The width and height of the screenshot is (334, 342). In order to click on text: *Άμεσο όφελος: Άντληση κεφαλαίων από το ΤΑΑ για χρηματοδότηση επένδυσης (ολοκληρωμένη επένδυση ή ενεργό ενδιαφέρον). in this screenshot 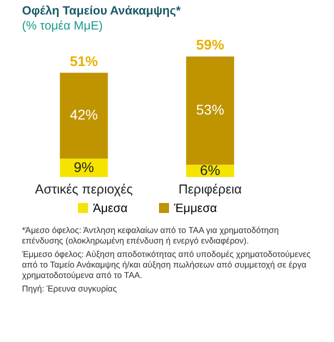, I will do `click(151, 235)`.